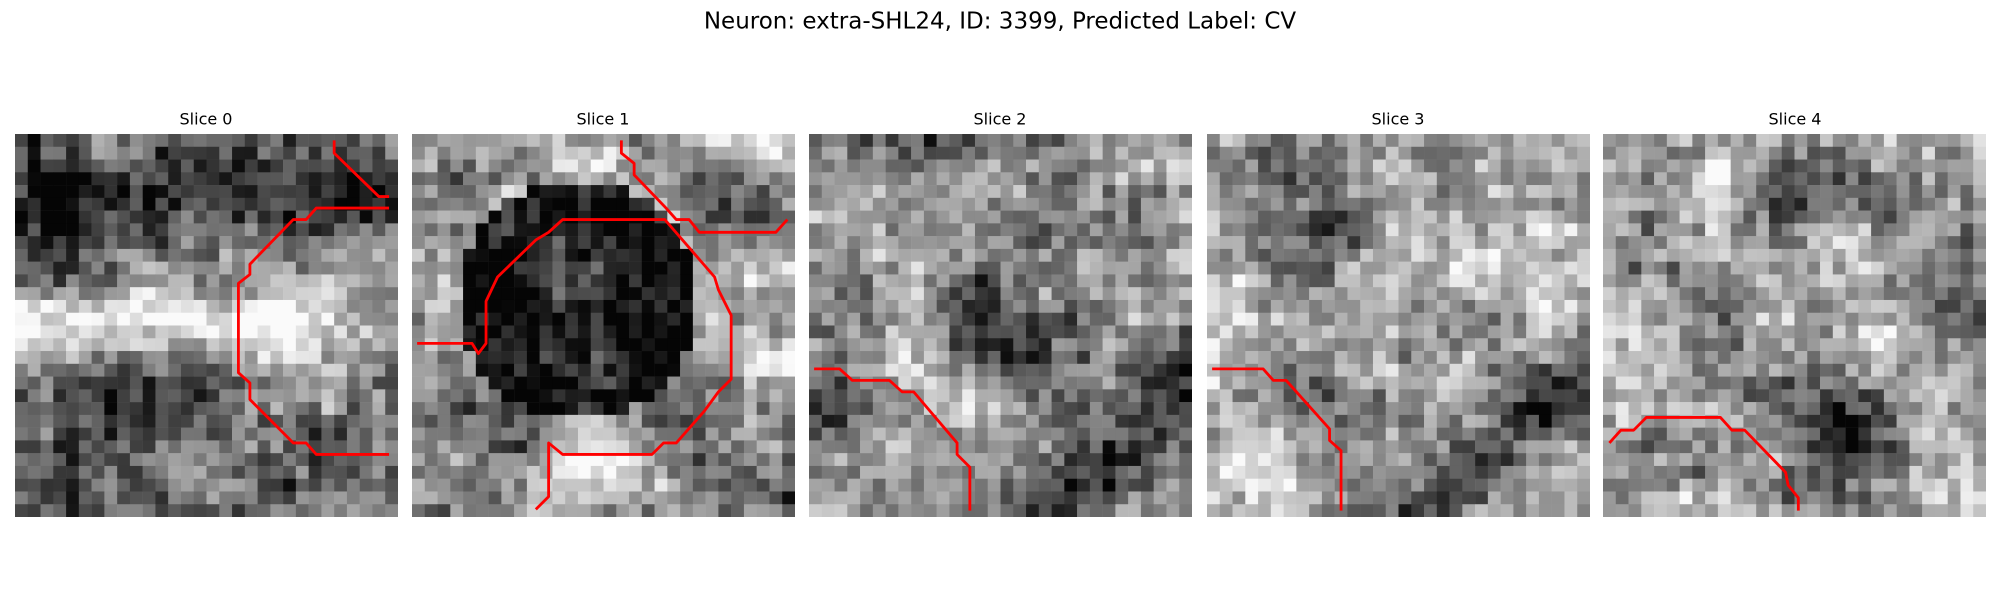 The width and height of the screenshot is (2000, 600). Describe the element at coordinates (313, 331) in the screenshot. I see `contour` at that location.